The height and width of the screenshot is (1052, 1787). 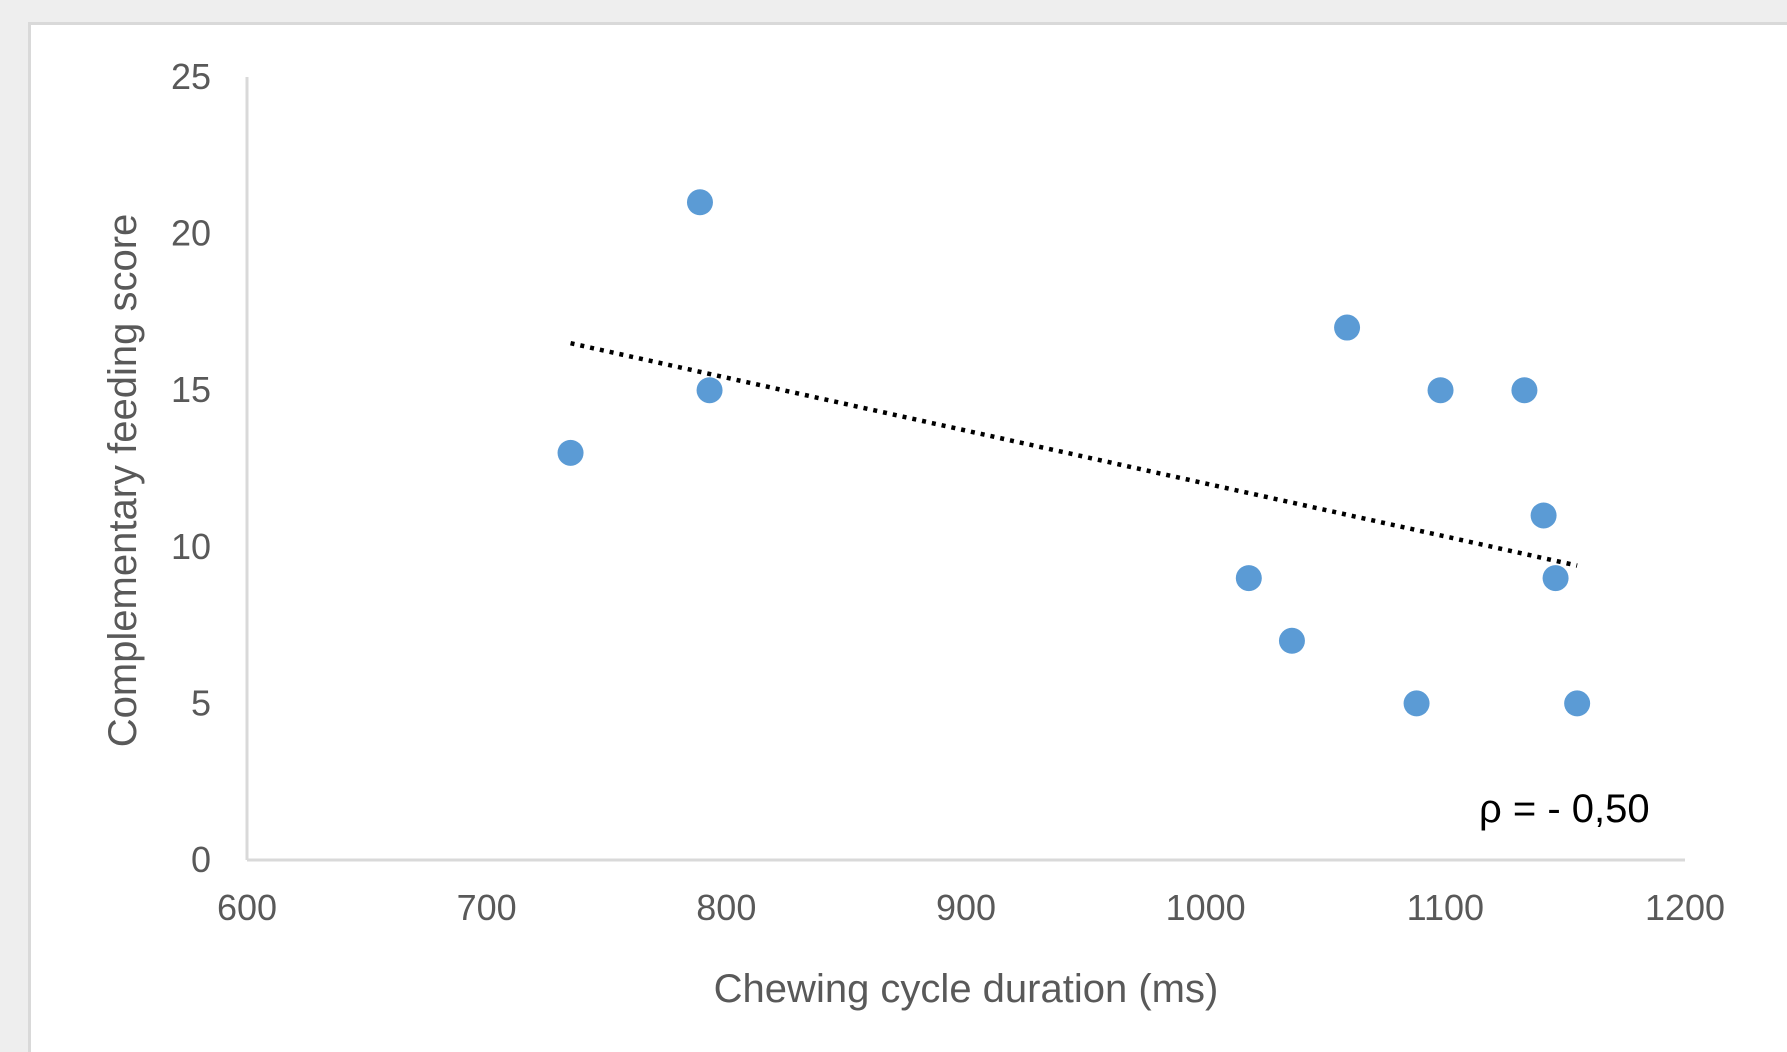 I want to click on x-tick-label: 600, so click(x=247, y=907).